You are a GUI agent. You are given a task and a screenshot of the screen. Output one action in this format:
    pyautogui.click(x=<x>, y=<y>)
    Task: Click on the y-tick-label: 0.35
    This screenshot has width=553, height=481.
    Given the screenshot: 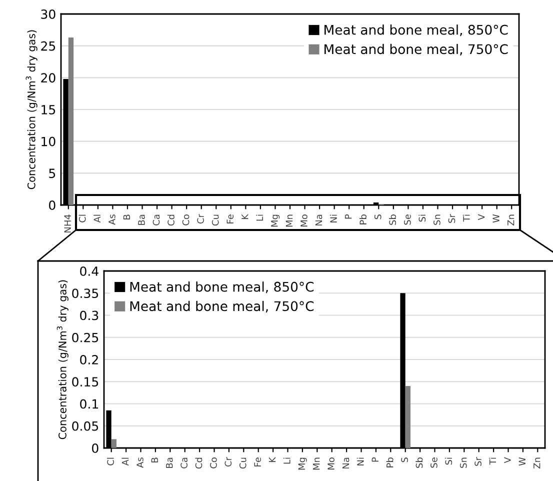 What is the action you would take?
    pyautogui.click(x=85, y=293)
    